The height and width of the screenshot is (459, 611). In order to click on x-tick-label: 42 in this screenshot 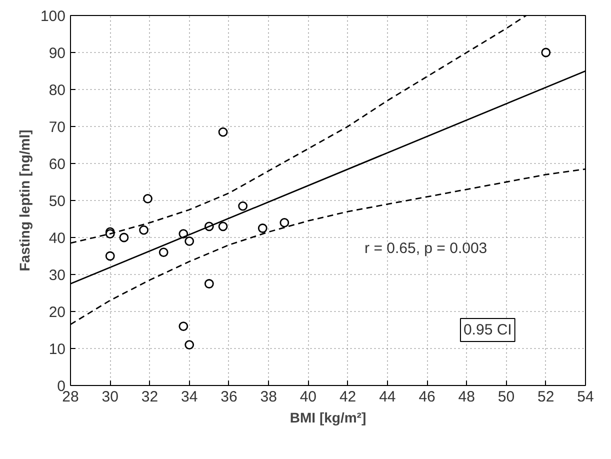, I will do `click(347, 397)`.